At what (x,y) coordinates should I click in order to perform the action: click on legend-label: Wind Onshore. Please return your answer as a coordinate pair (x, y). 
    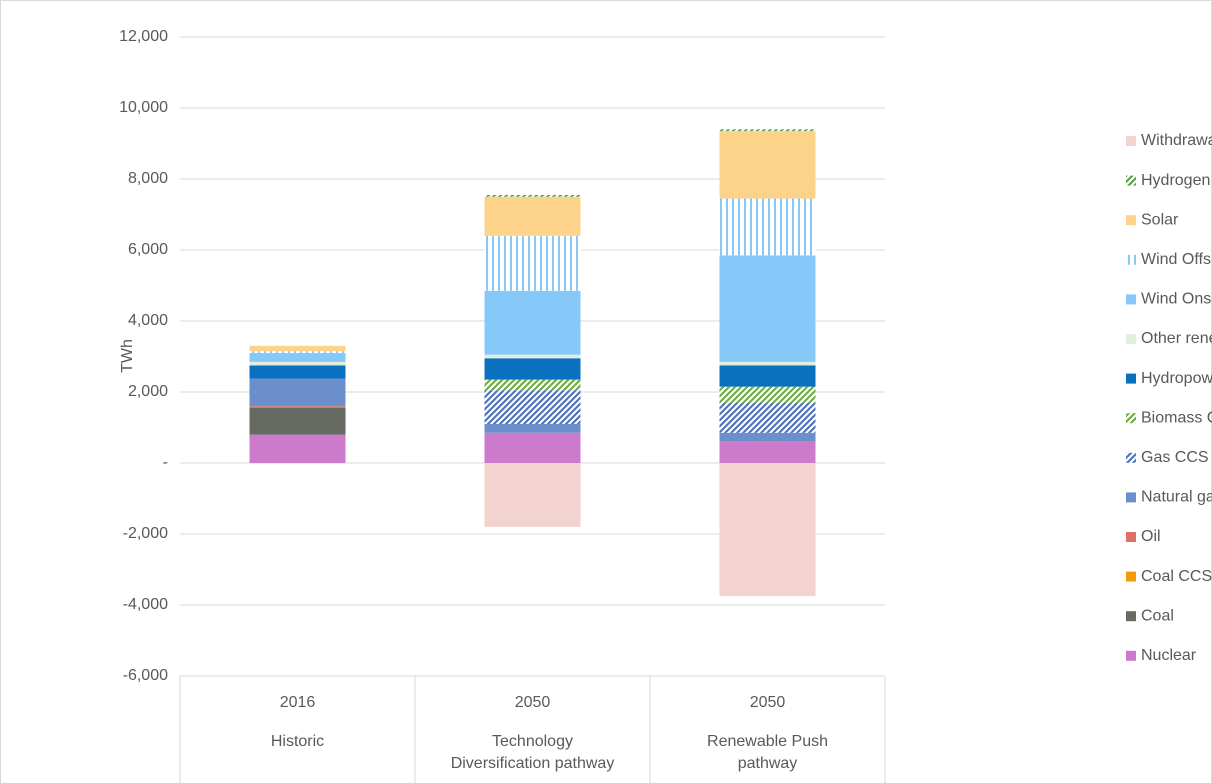
    Looking at the image, I should click on (1176, 299).